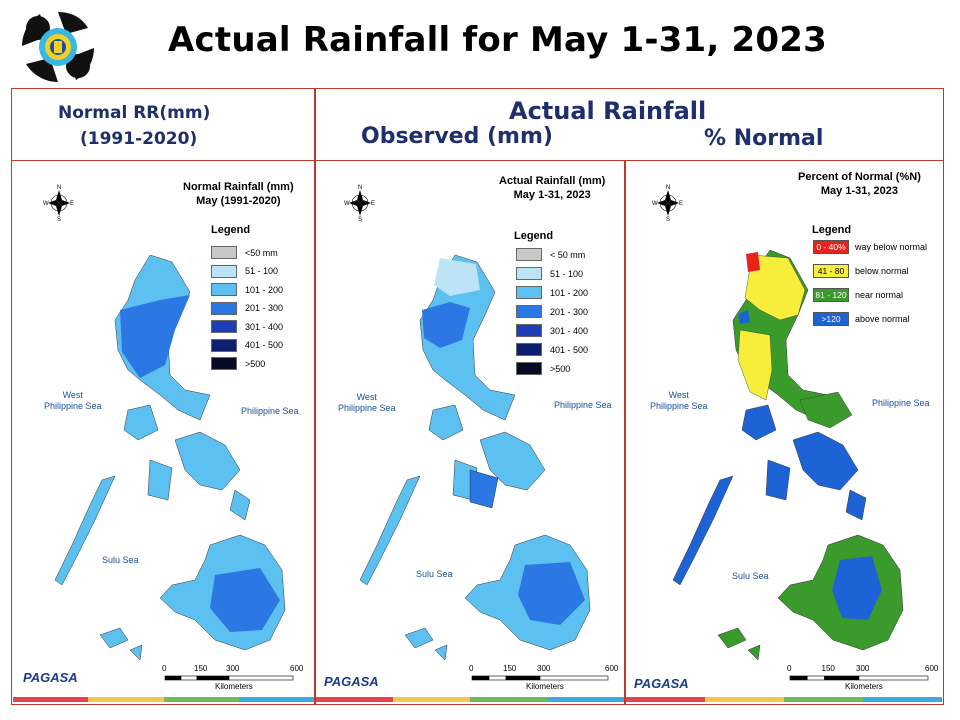  What do you see at coordinates (859, 184) in the screenshot?
I see `percent-map-title: Percent of Normal (%N) May 1-31, 2023` at bounding box center [859, 184].